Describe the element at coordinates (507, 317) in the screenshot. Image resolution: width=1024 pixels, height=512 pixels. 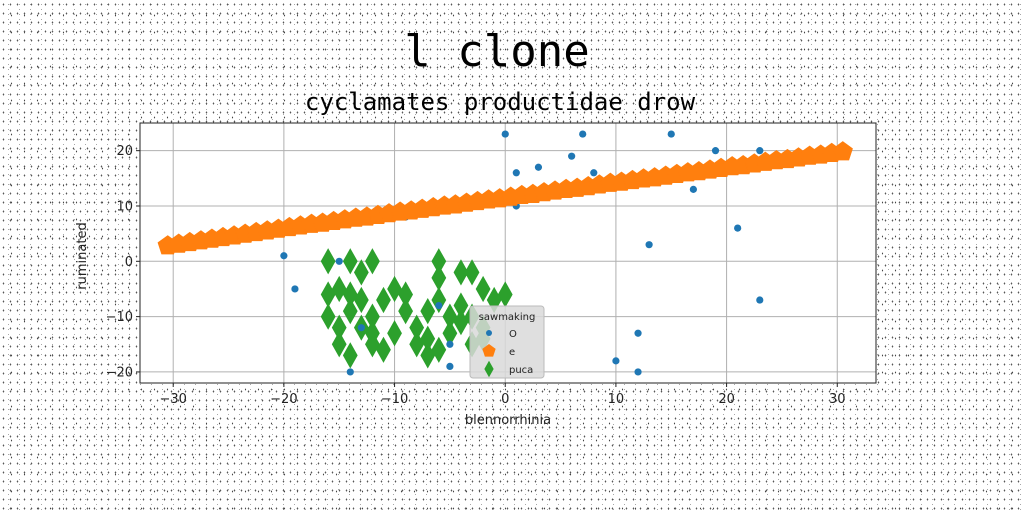
I see `legend-title: sawmaking` at that location.